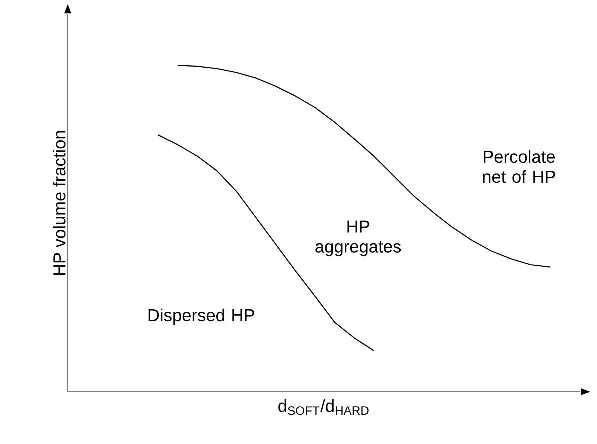 Image resolution: width=597 pixels, height=444 pixels. What do you see at coordinates (359, 238) in the screenshot?
I see `annotation: HP aggregates` at bounding box center [359, 238].